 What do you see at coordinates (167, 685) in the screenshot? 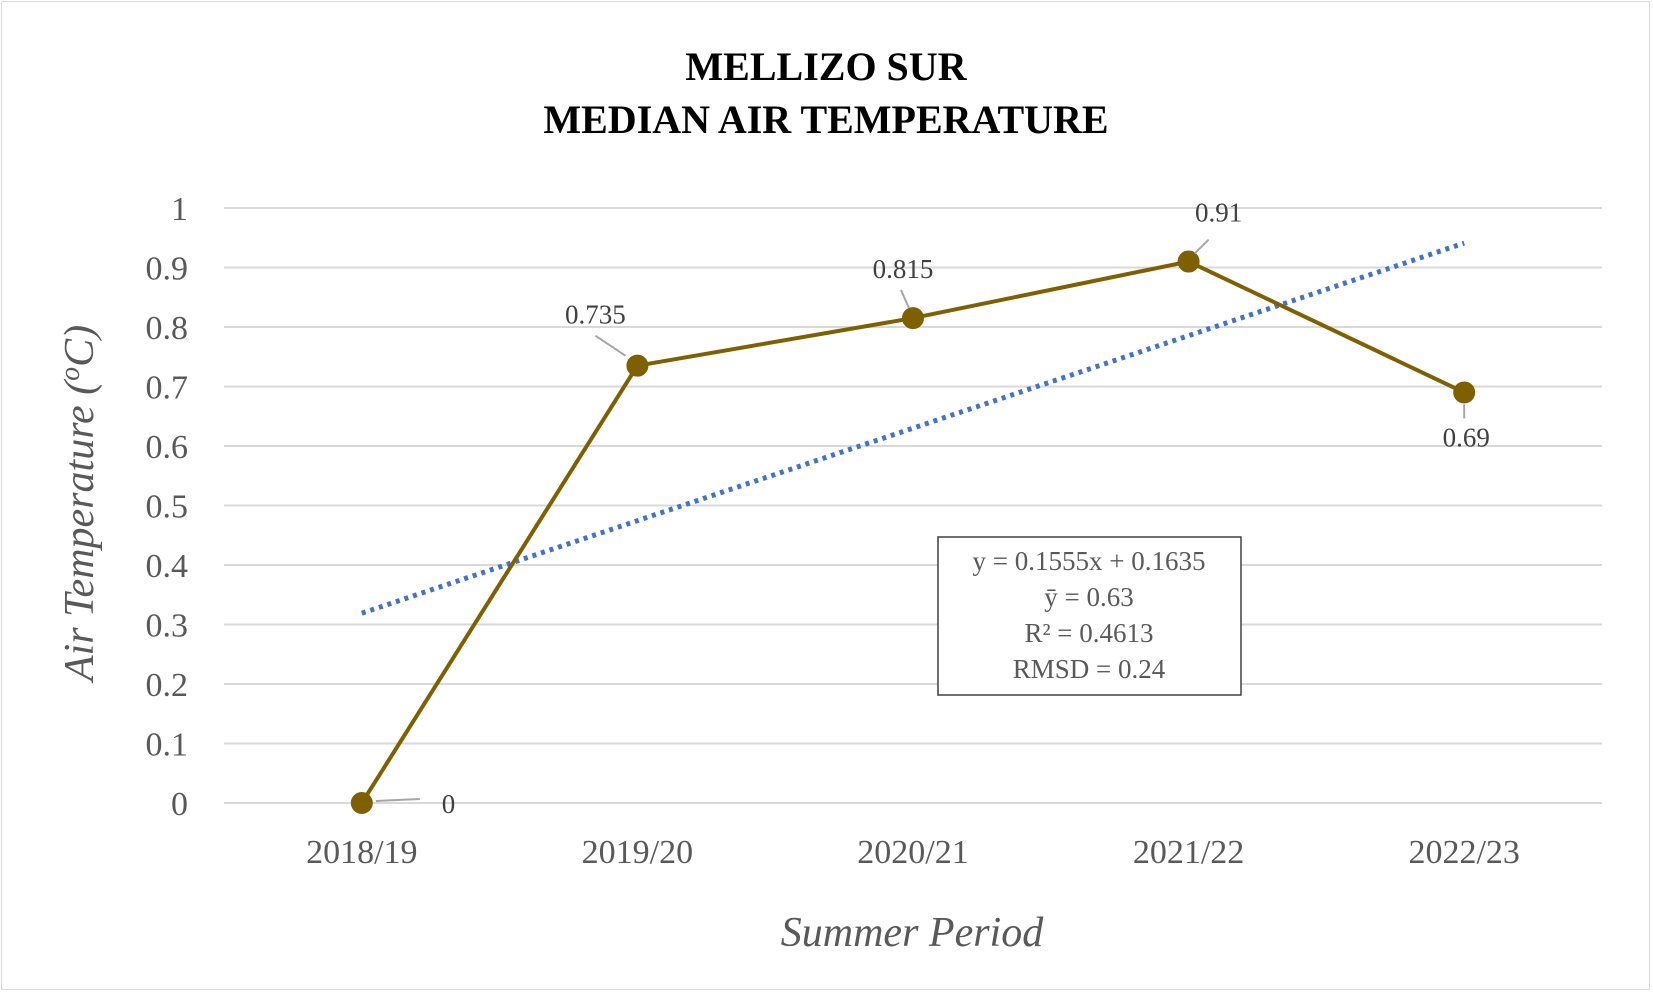
I see `y-tick-label: 0.2` at bounding box center [167, 685].